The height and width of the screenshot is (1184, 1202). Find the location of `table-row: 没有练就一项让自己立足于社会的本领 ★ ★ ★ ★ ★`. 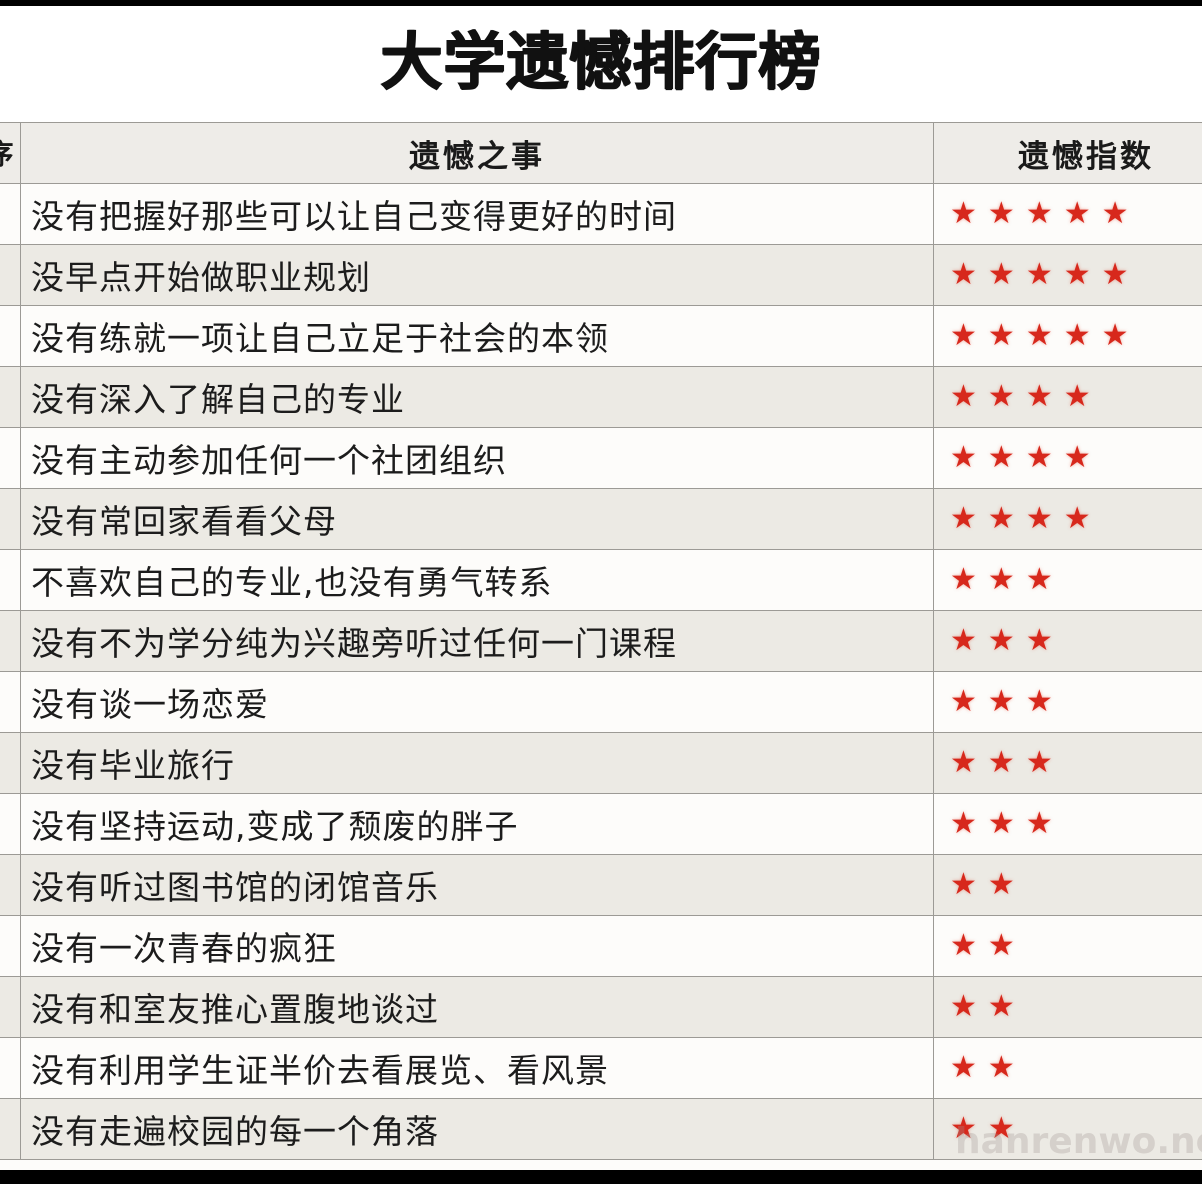

table-row: 没有练就一项让自己立足于社会的本领 ★ ★ ★ ★ ★ is located at coordinates (601, 336).